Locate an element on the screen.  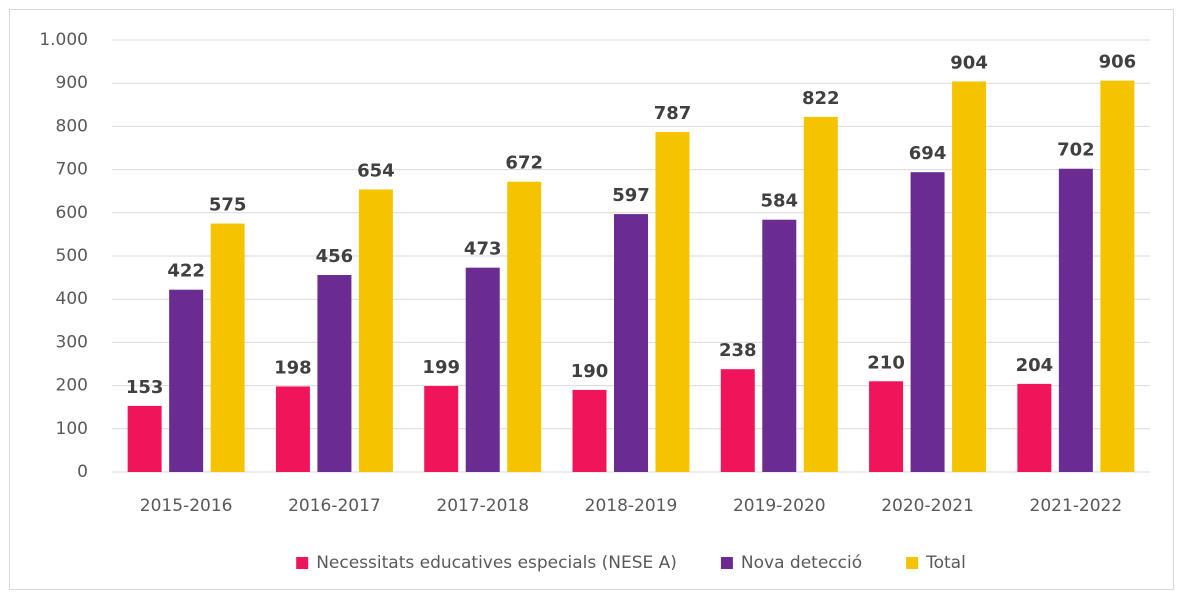
data-label: 694 is located at coordinates (928, 153).